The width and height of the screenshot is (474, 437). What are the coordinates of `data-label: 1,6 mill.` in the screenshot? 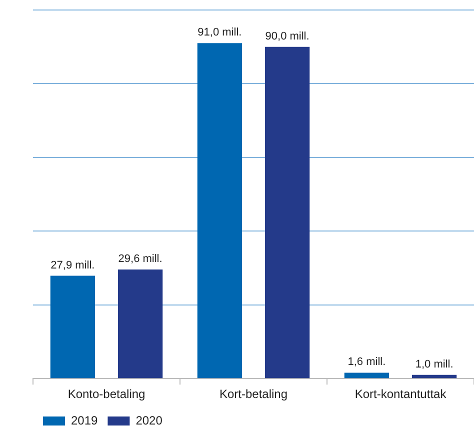 It's located at (367, 362).